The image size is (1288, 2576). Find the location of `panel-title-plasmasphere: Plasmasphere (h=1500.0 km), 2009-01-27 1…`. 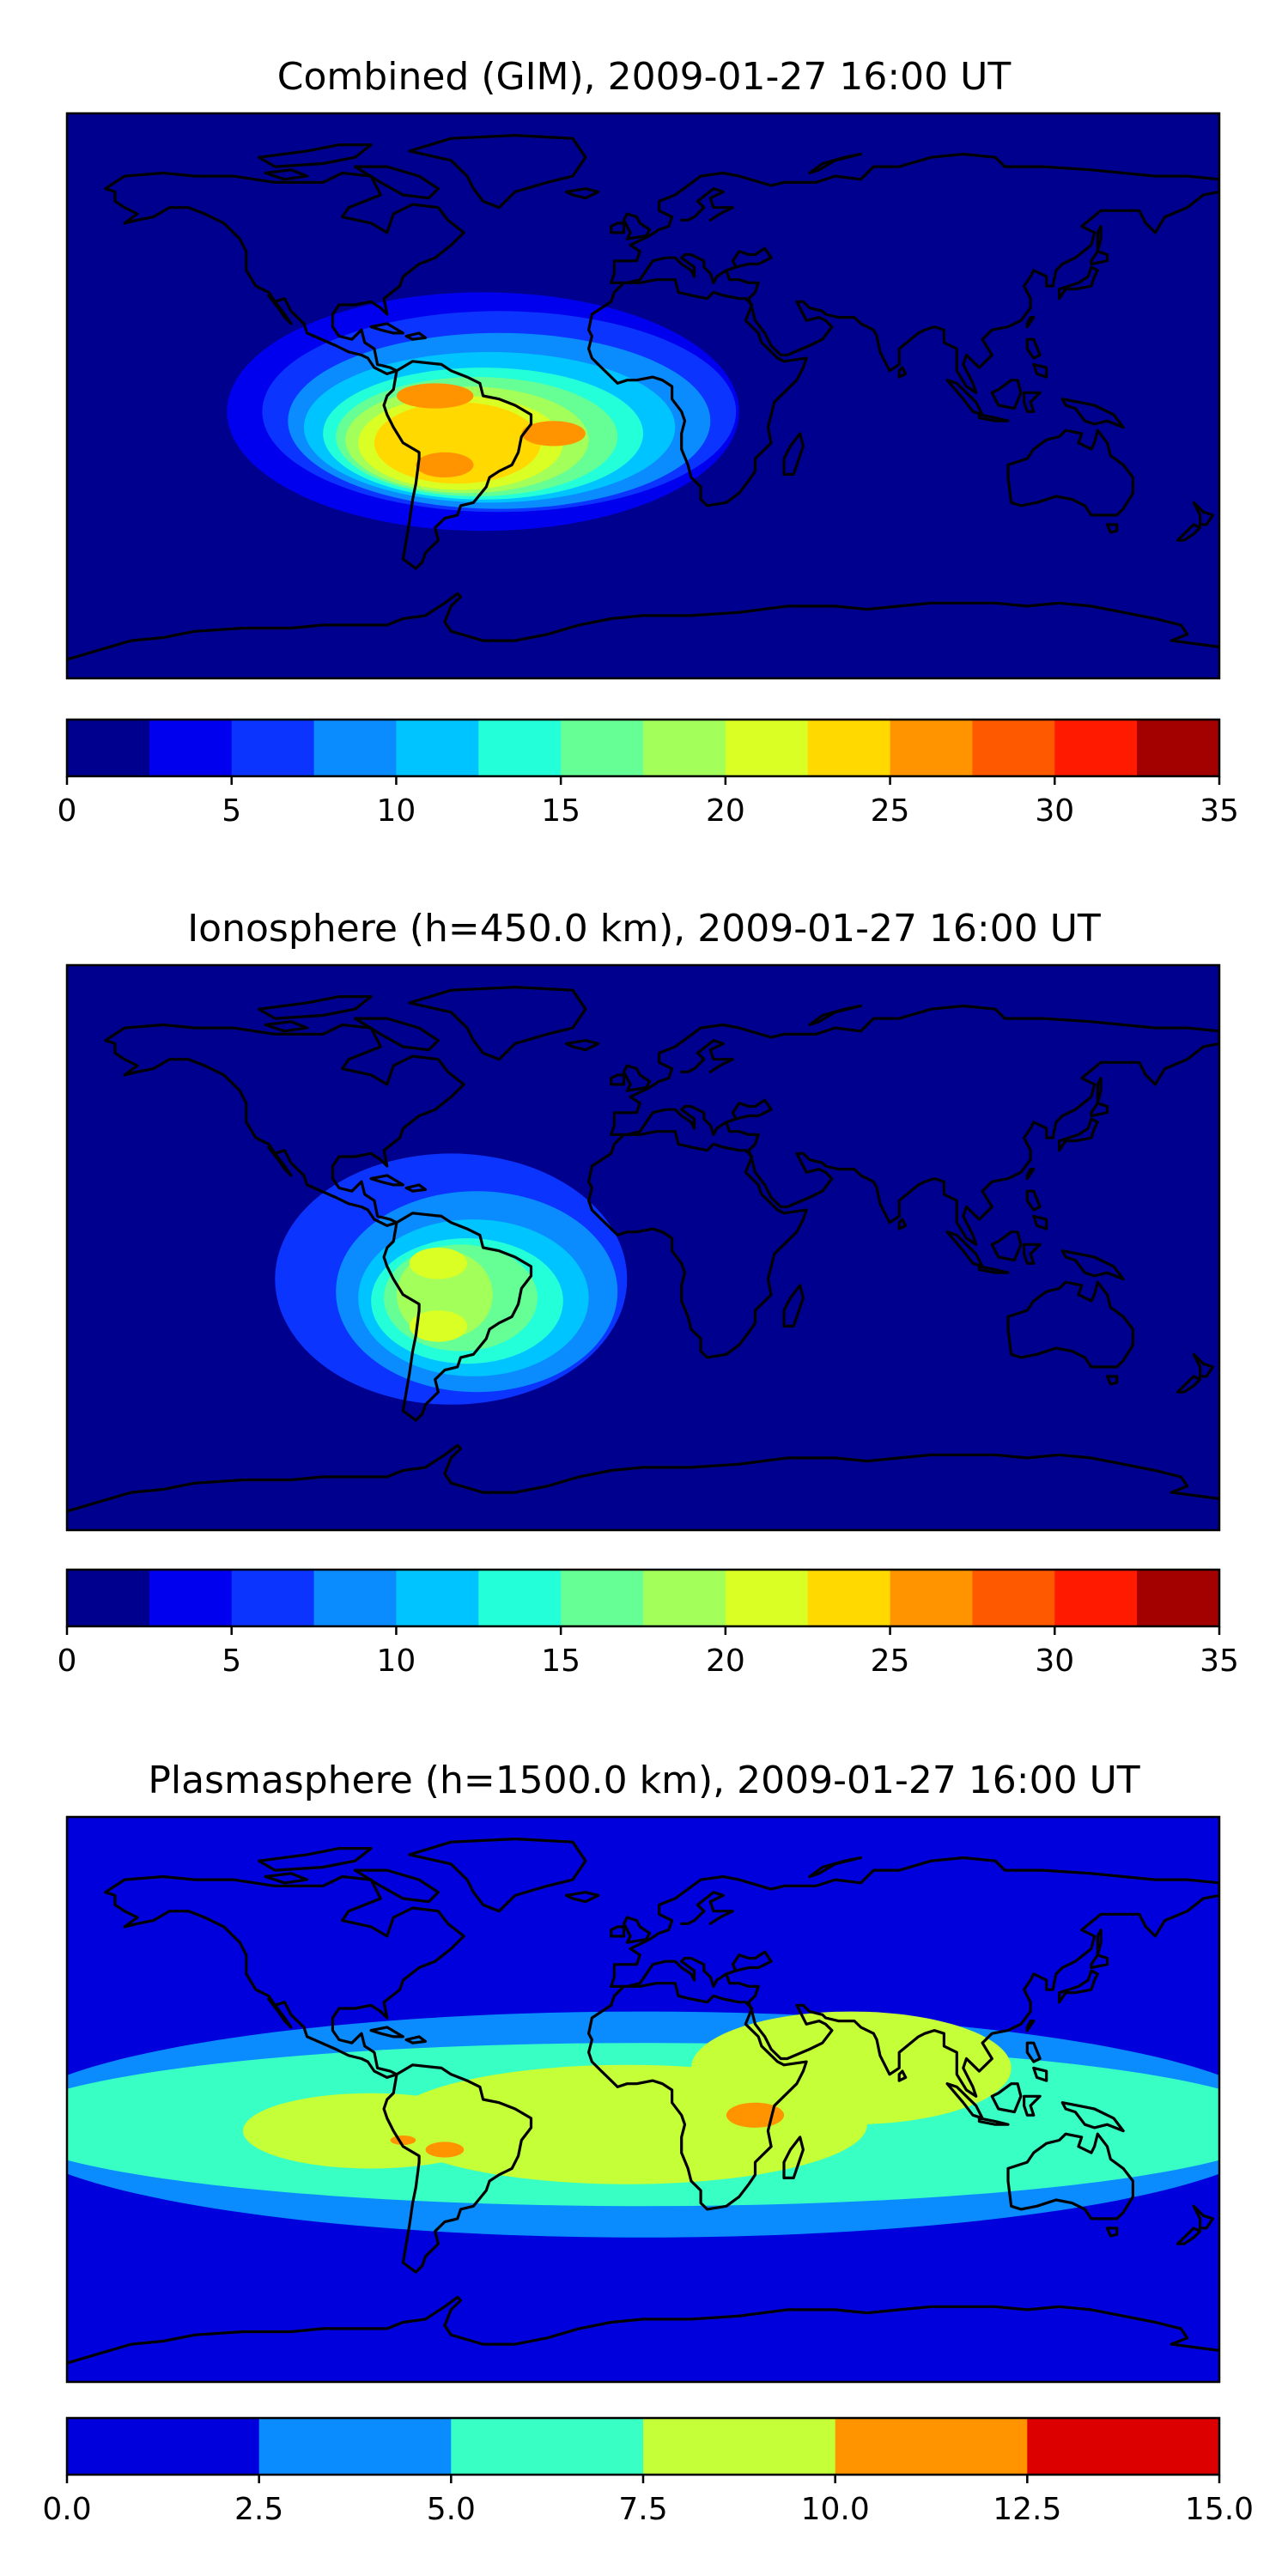

panel-title-plasmasphere: Plasmasphere (h=1500.0 km), 2009-01-27 1… is located at coordinates (643, 1780).